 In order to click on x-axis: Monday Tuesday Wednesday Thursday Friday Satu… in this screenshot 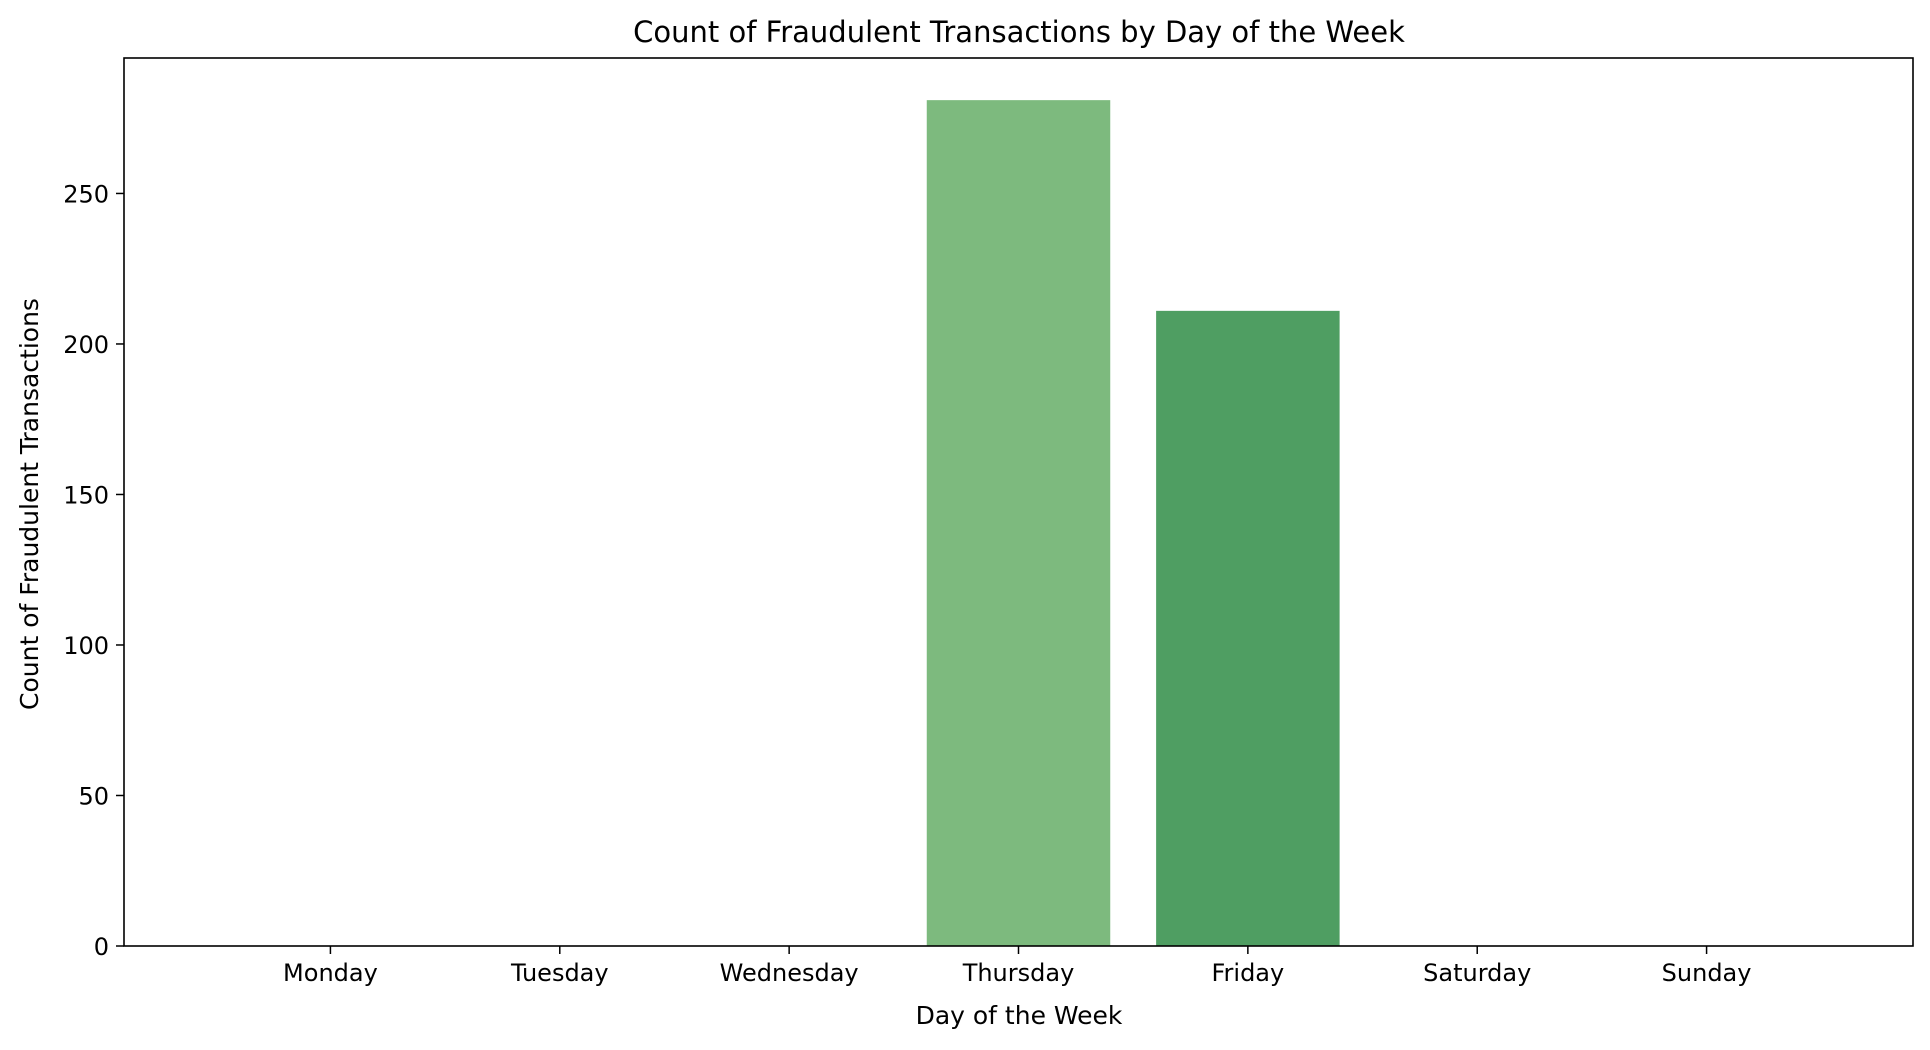, I will do `click(1017, 966)`.